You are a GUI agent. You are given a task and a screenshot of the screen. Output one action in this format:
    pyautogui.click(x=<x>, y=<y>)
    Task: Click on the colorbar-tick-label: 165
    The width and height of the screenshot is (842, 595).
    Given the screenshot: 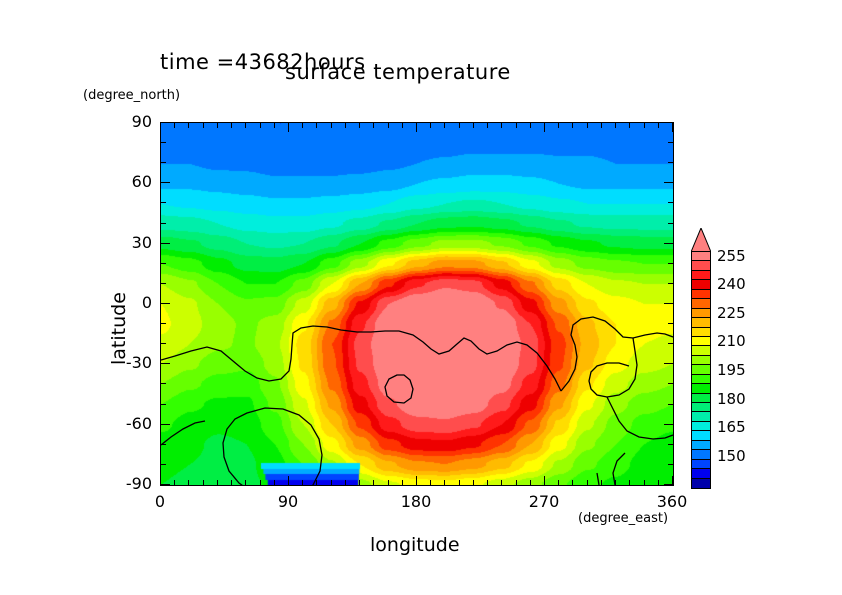 What is the action you would take?
    pyautogui.click(x=731, y=427)
    